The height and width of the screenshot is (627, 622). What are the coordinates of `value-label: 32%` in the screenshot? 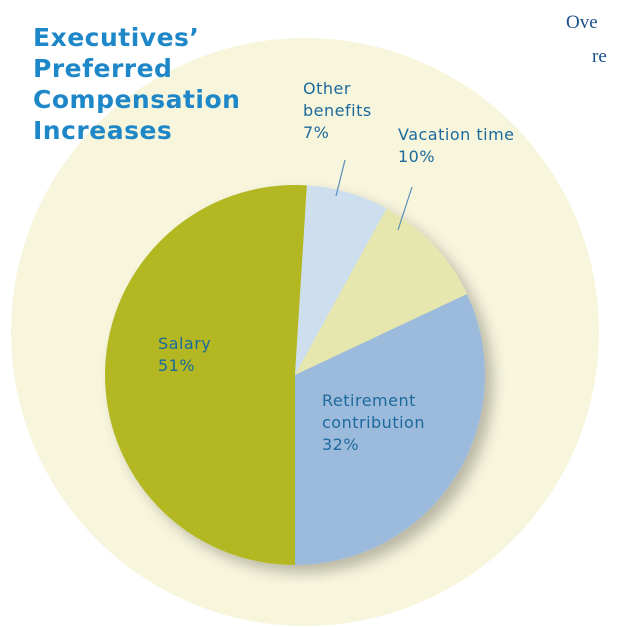 It's located at (341, 444).